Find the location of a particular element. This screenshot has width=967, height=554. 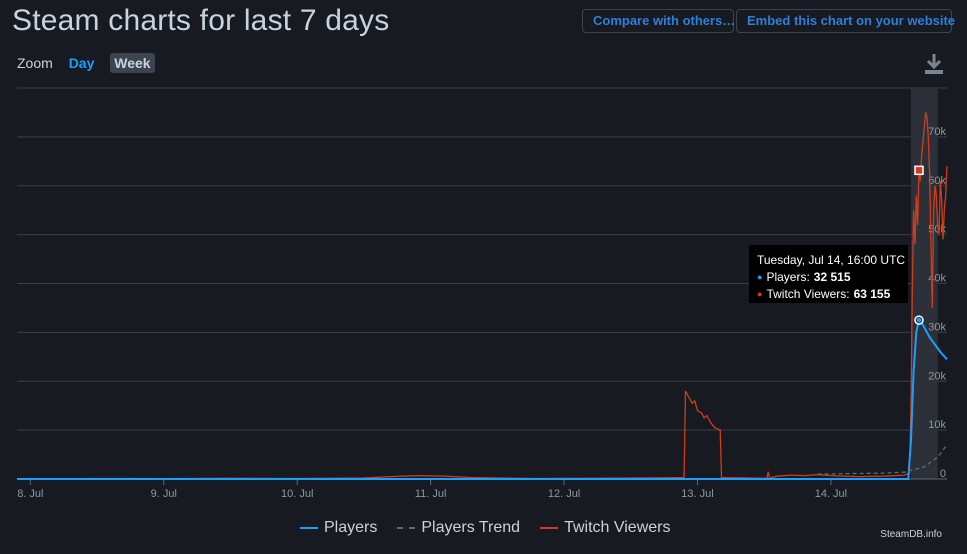

players-swatch-icon is located at coordinates (309, 528).